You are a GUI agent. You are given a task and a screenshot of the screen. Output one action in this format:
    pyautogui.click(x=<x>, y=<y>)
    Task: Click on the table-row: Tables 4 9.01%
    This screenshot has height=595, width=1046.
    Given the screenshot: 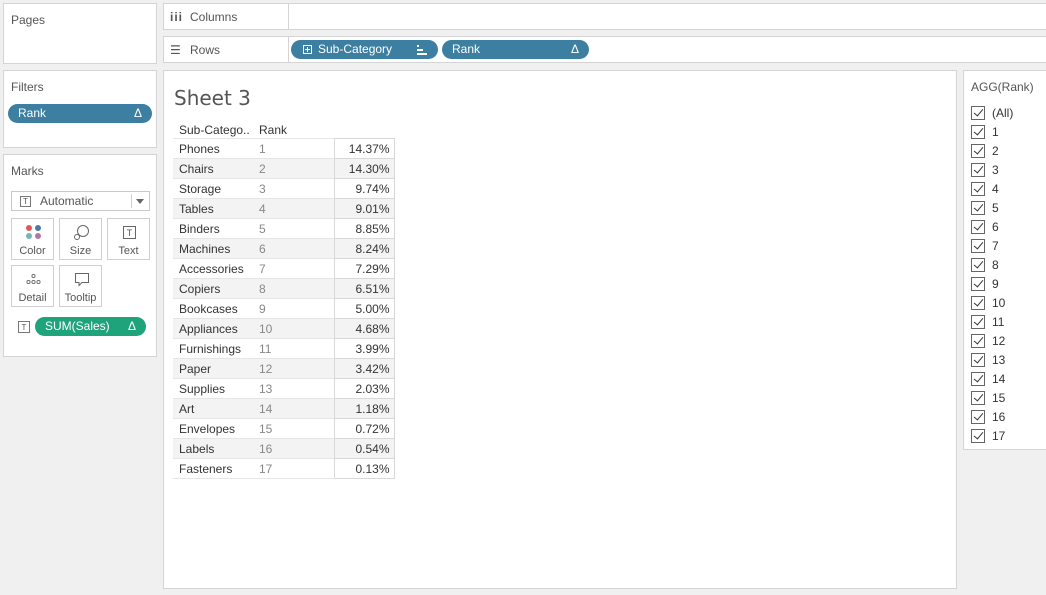 What is the action you would take?
    pyautogui.click(x=284, y=208)
    